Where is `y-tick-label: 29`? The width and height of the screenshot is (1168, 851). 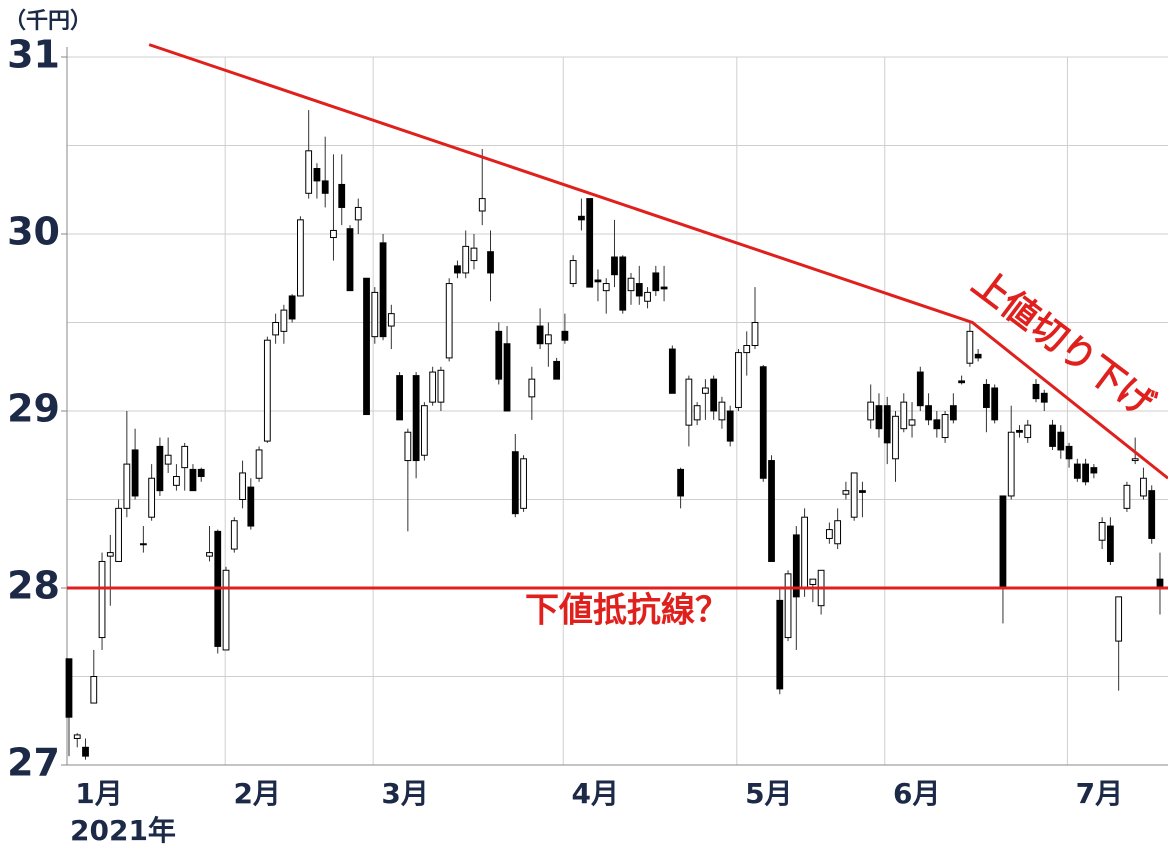 y-tick-label: 29 is located at coordinates (33, 409).